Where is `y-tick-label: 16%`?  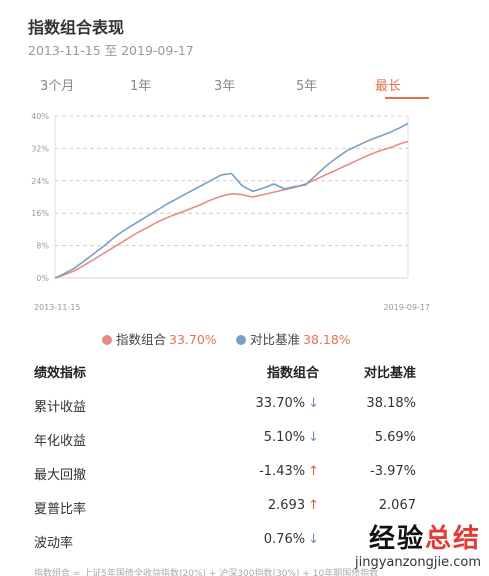 y-tick-label: 16% is located at coordinates (40, 213).